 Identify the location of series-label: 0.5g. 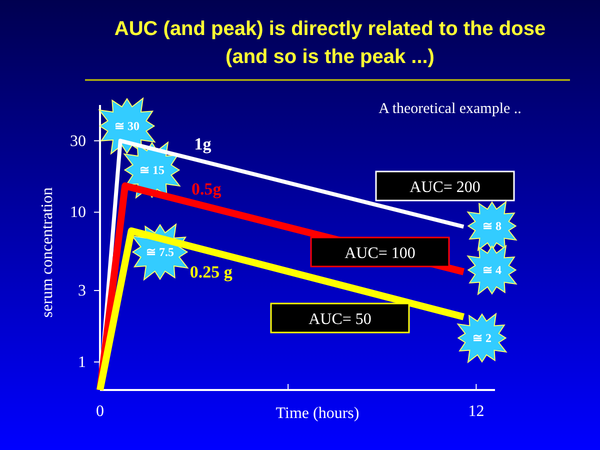
(206, 188).